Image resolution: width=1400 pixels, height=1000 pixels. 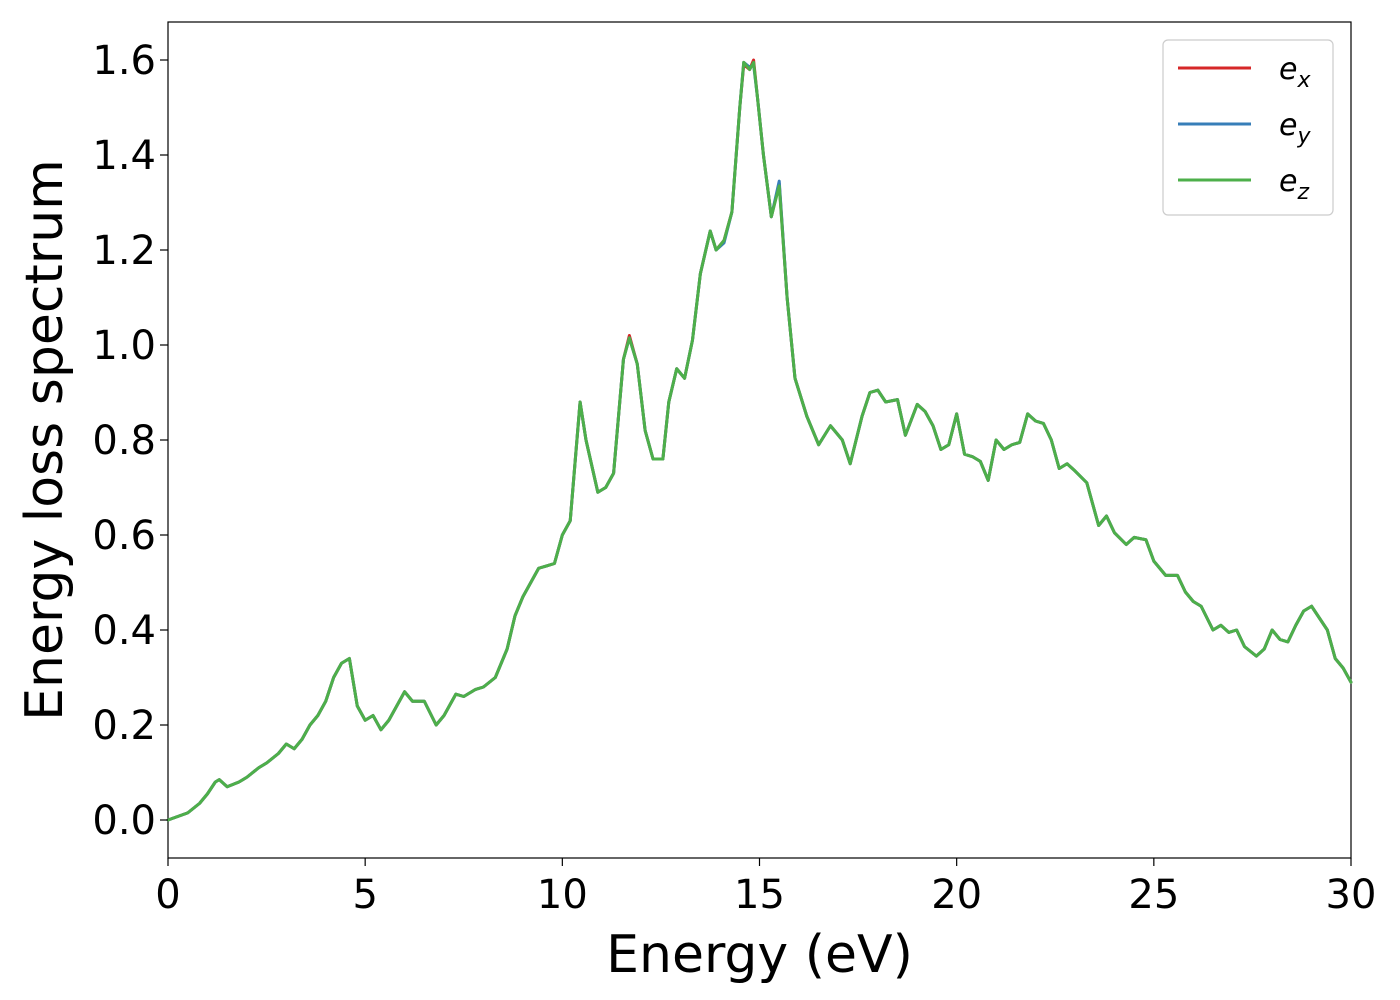 What do you see at coordinates (167, 895) in the screenshot?
I see `x-tick-label: 0` at bounding box center [167, 895].